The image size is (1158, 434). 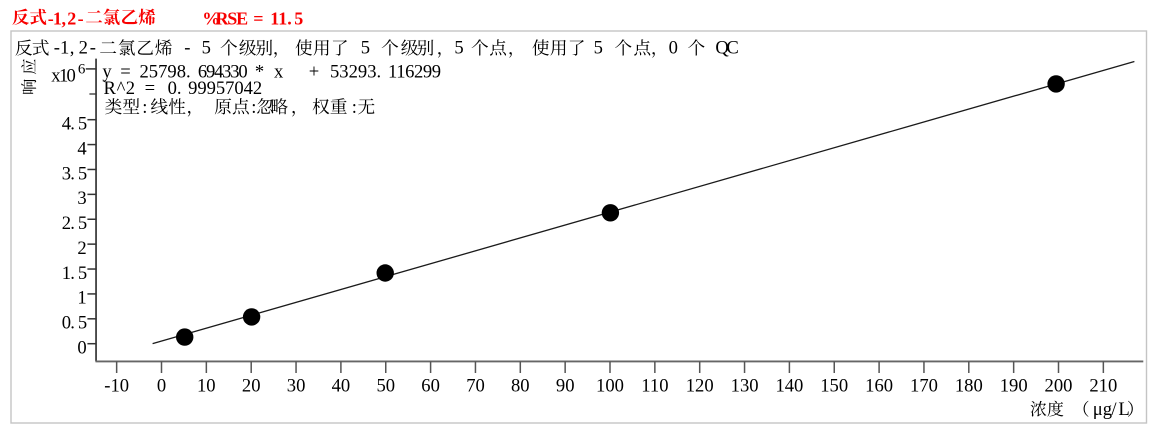 What do you see at coordinates (281, 18) in the screenshot?
I see `svg-text: 11.` at bounding box center [281, 18].